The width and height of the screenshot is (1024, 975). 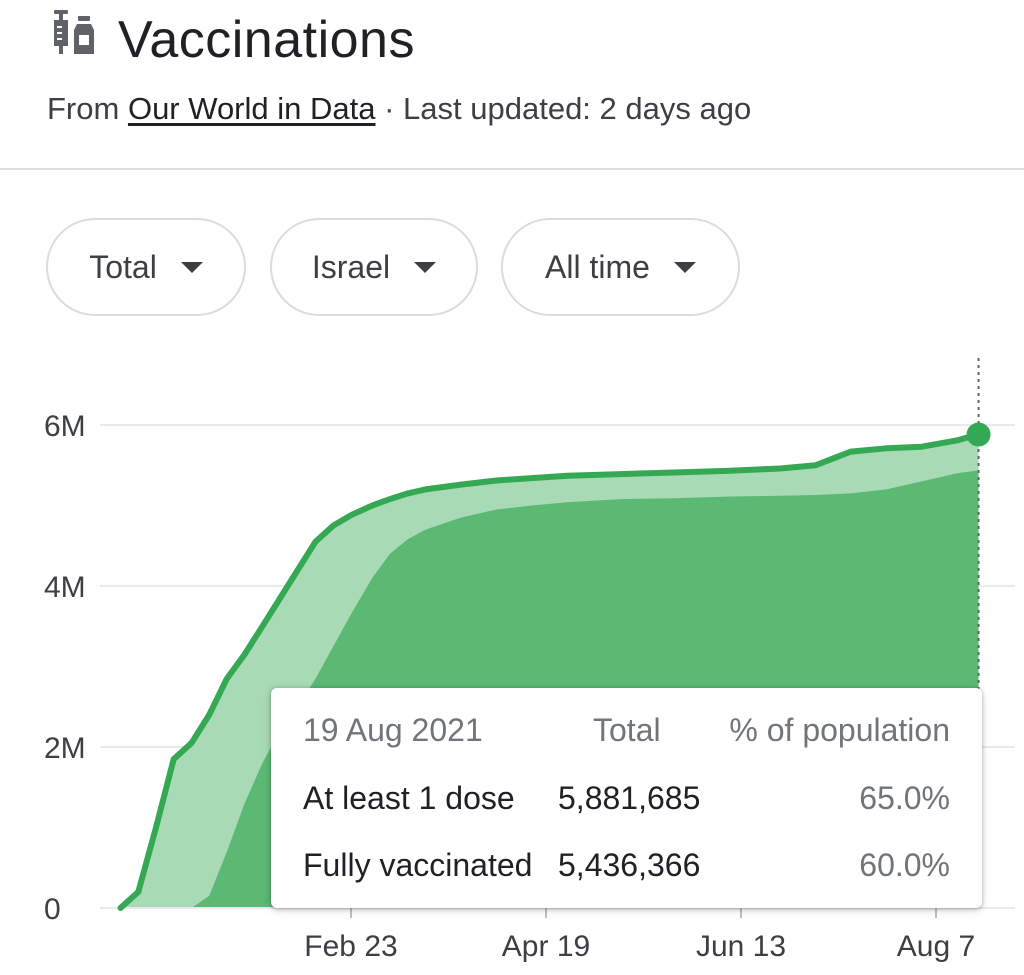 What do you see at coordinates (251, 108) in the screenshot?
I see `source-link: Our World in Data` at bounding box center [251, 108].